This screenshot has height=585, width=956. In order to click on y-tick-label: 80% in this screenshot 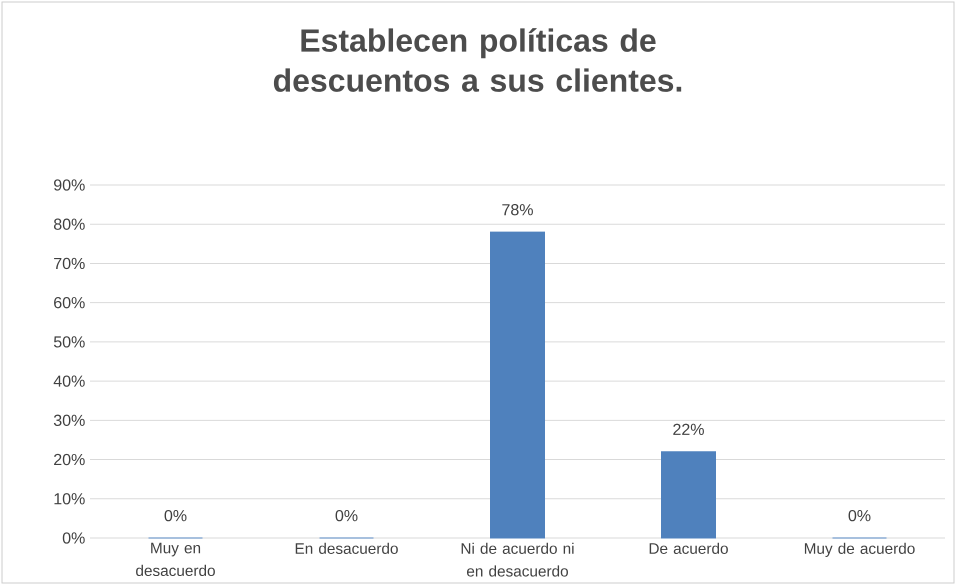, I will do `click(69, 224)`.